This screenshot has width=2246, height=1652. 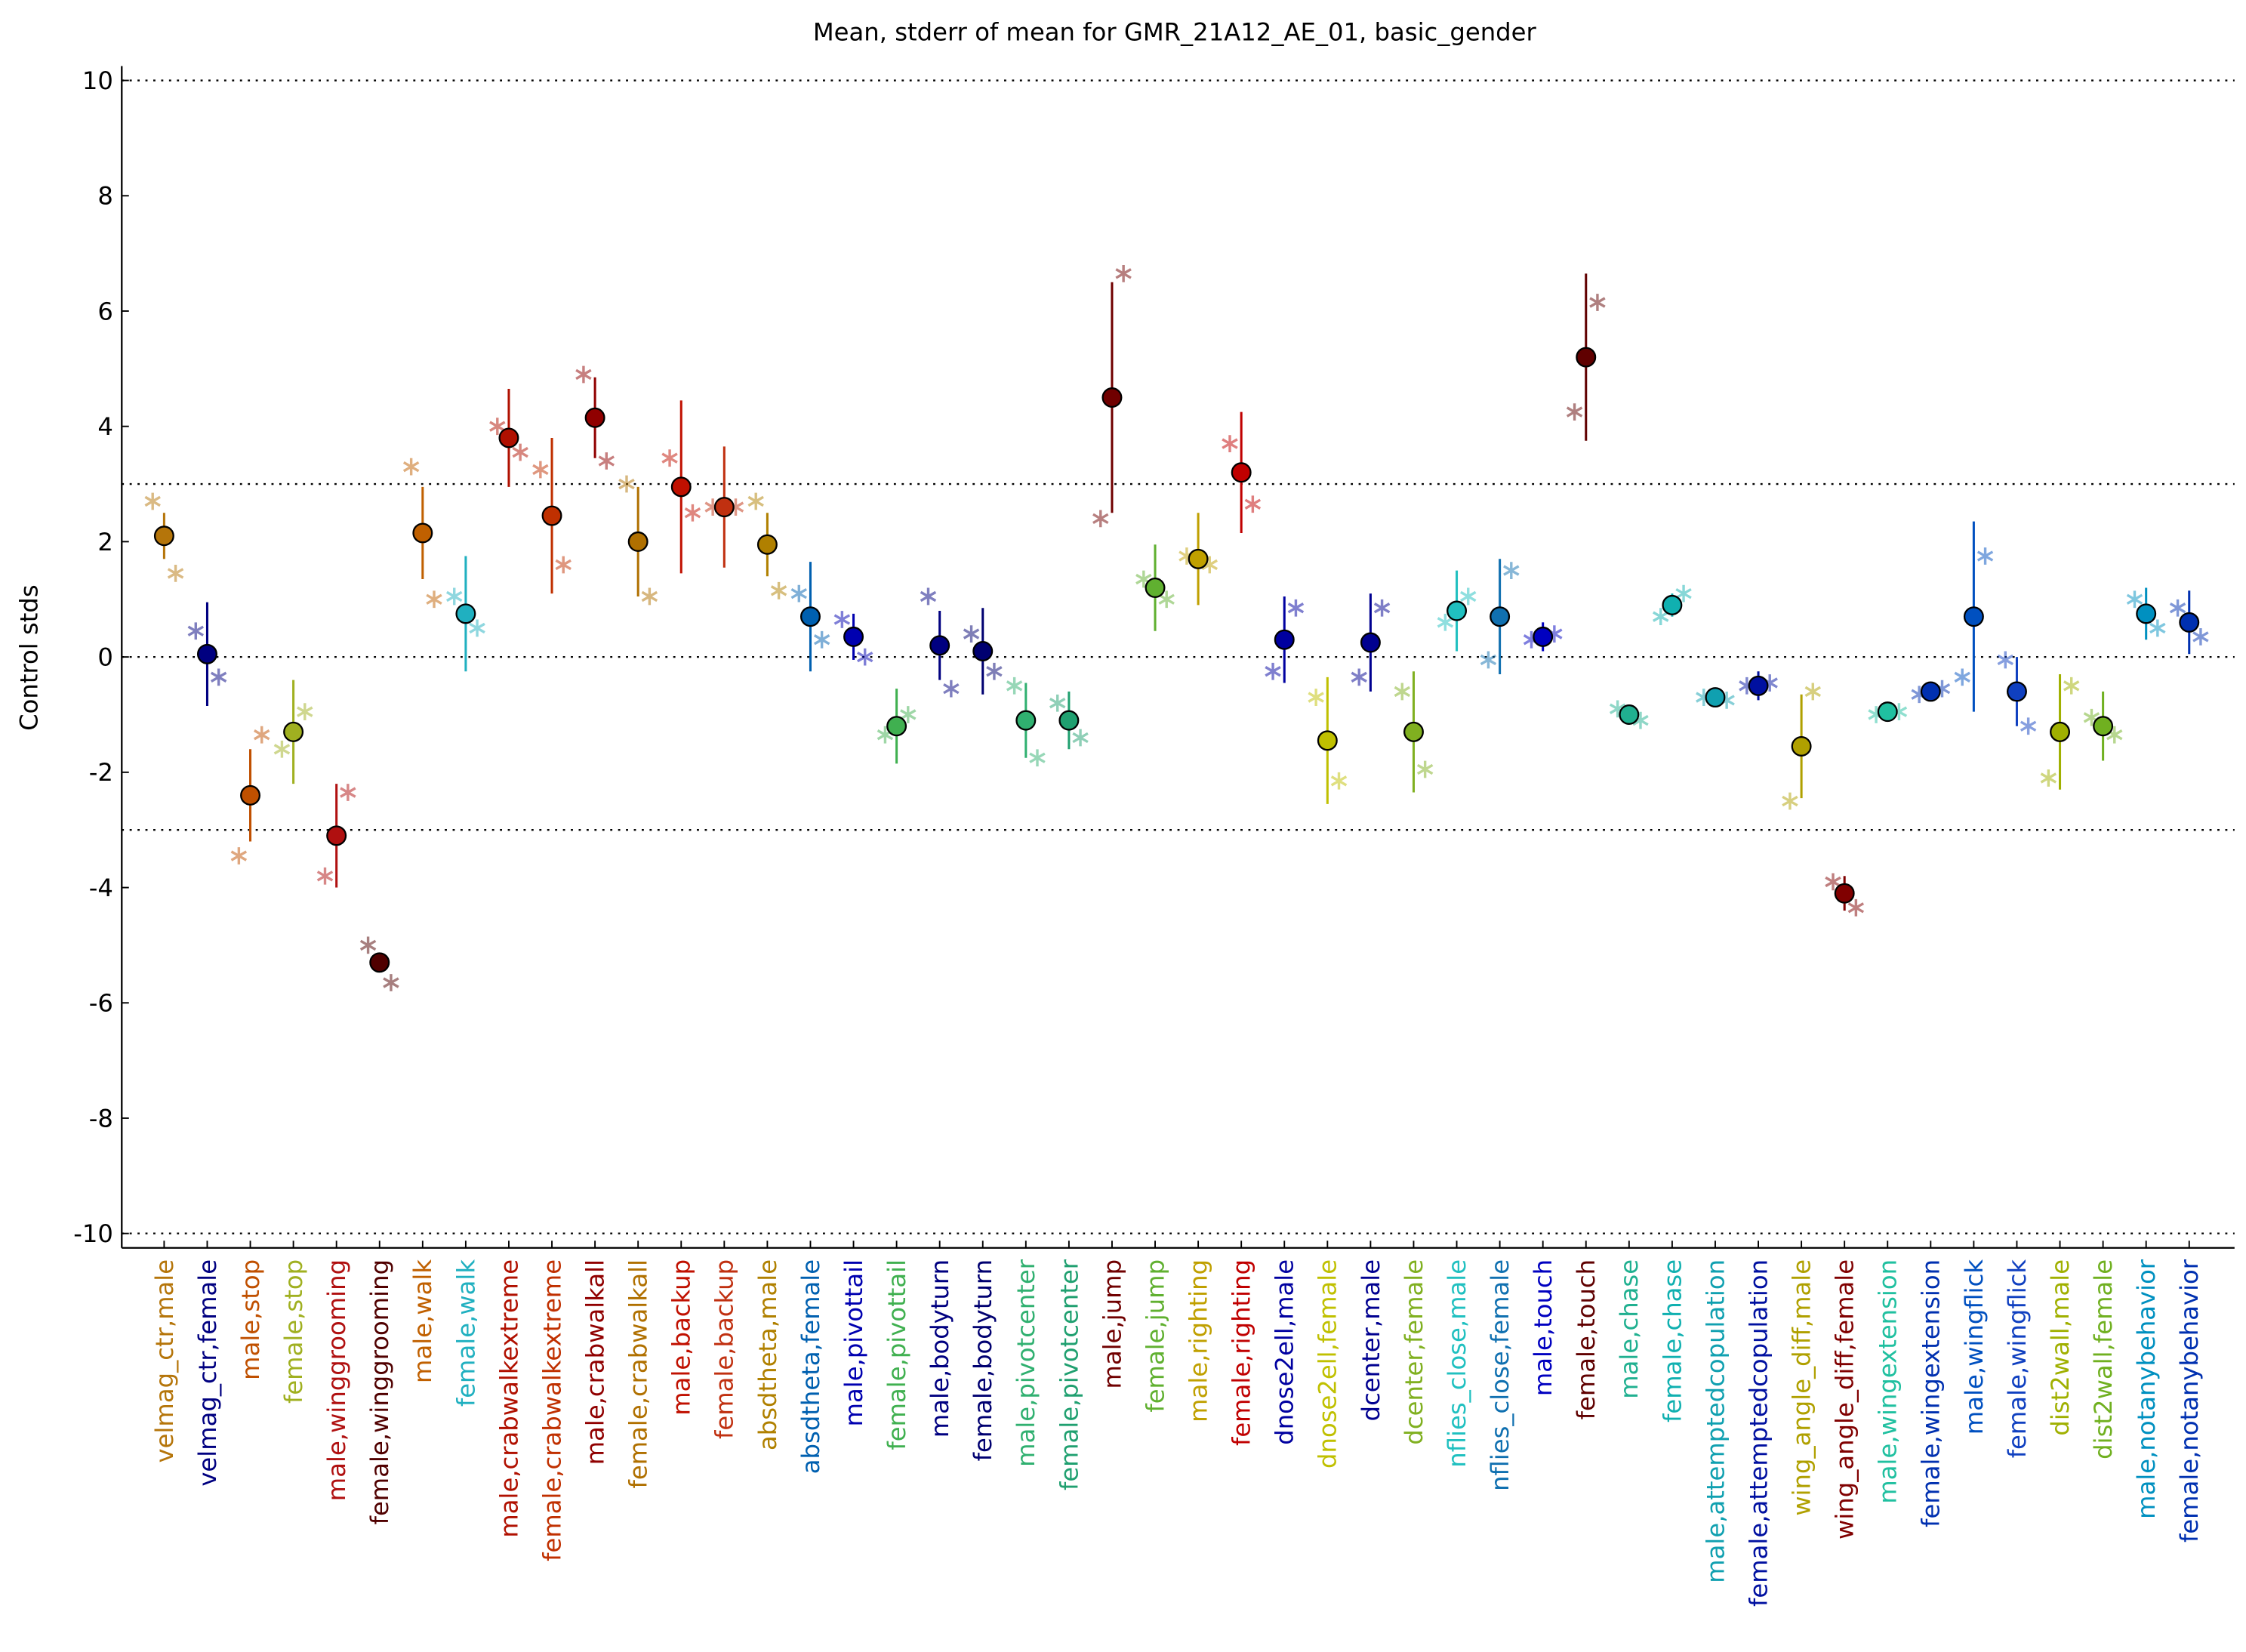 What do you see at coordinates (105, 542) in the screenshot?
I see `y-tick-label: 2` at bounding box center [105, 542].